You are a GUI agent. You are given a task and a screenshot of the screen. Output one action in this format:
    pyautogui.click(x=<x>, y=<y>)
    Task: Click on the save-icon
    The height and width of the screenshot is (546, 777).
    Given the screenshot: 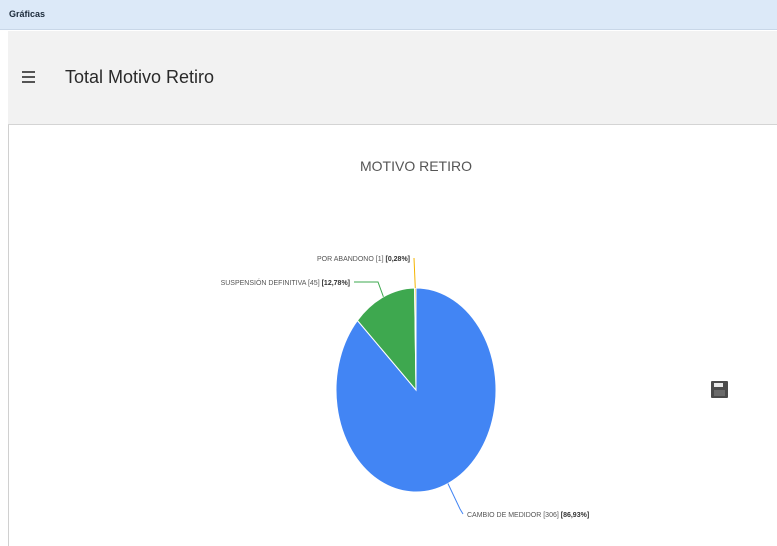 What is the action you would take?
    pyautogui.click(x=719, y=389)
    